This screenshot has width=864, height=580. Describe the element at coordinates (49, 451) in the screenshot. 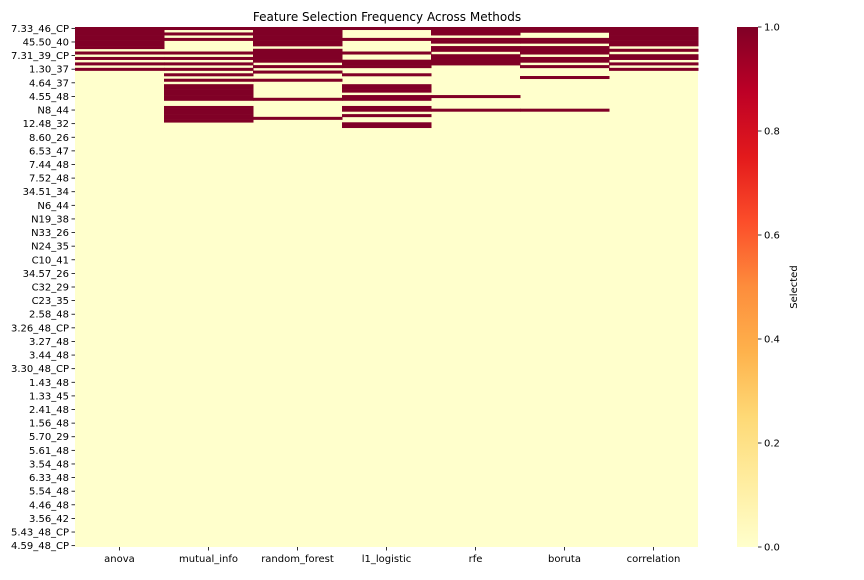

I see `y-tick-label: 5.61_48` at that location.